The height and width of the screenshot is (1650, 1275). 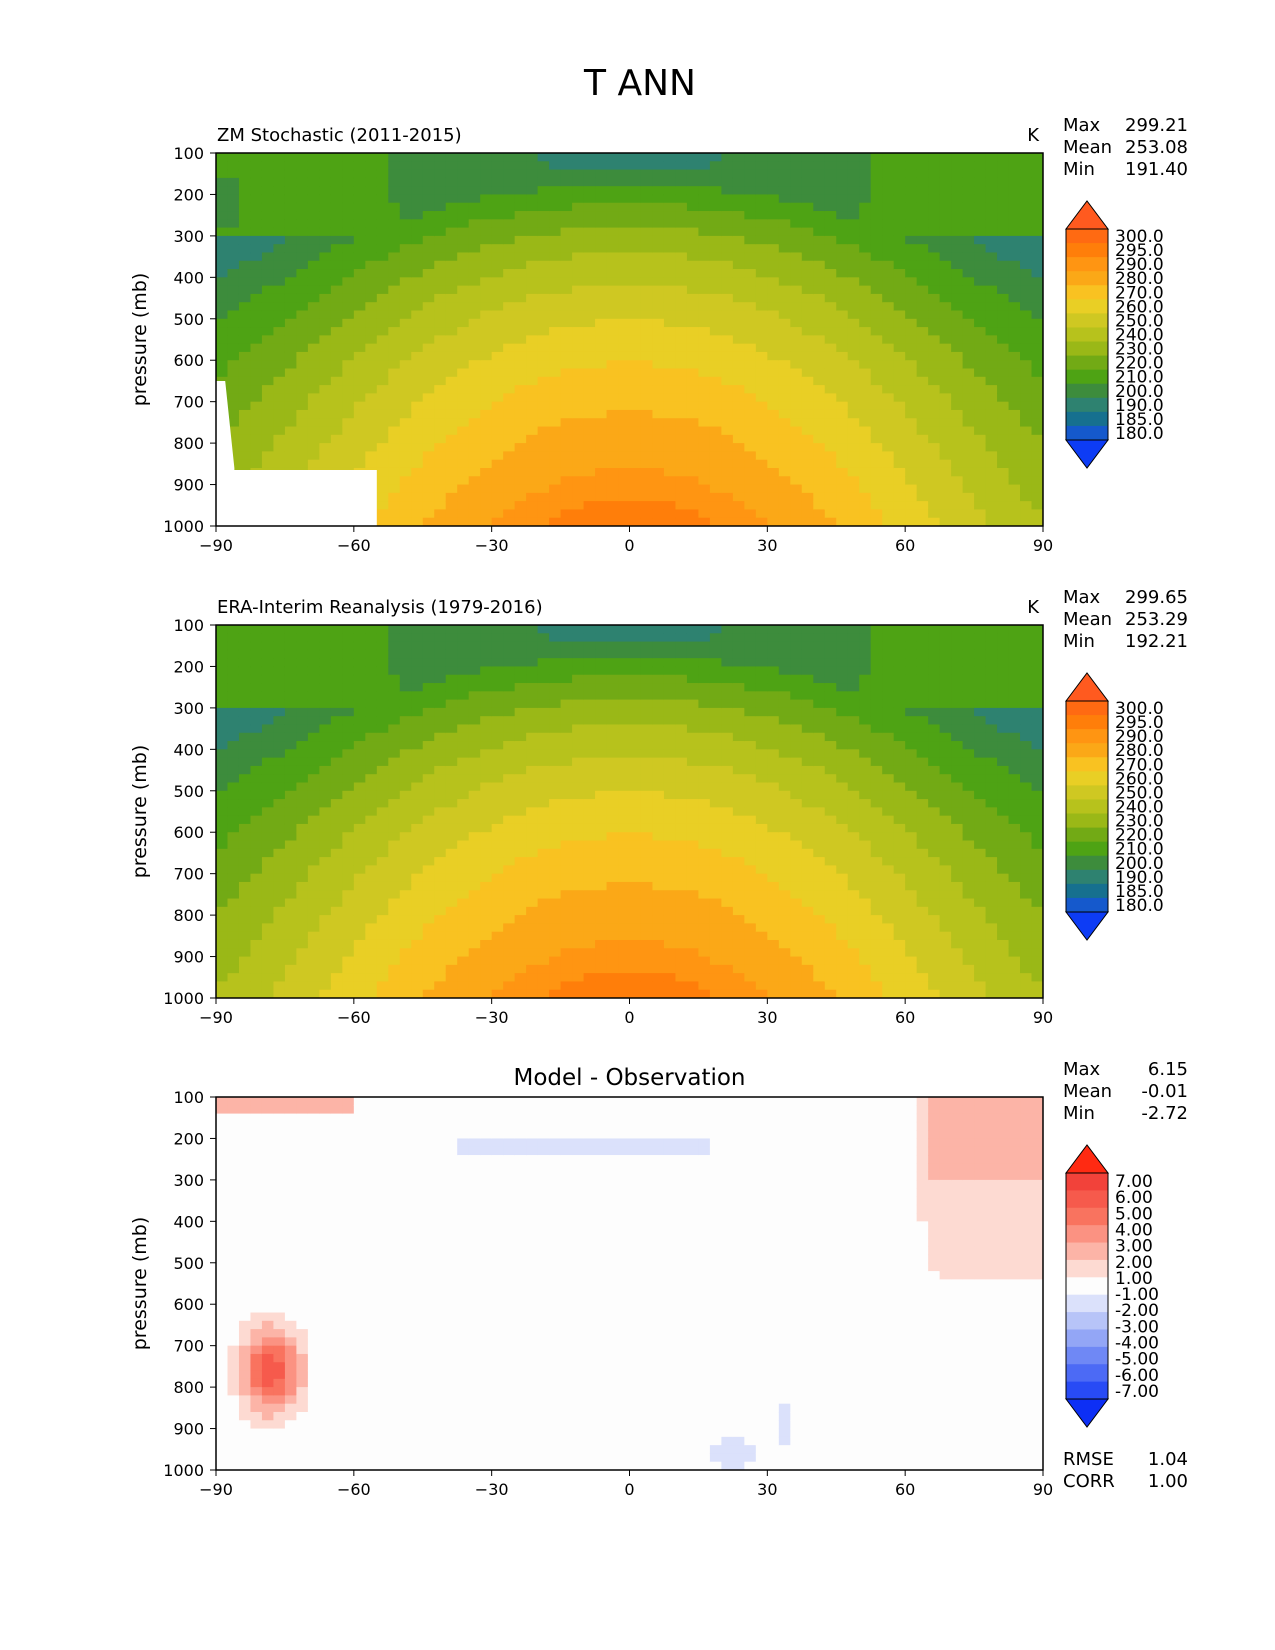 What do you see at coordinates (1087, 363) in the screenshot?
I see `colorbar-segment` at bounding box center [1087, 363].